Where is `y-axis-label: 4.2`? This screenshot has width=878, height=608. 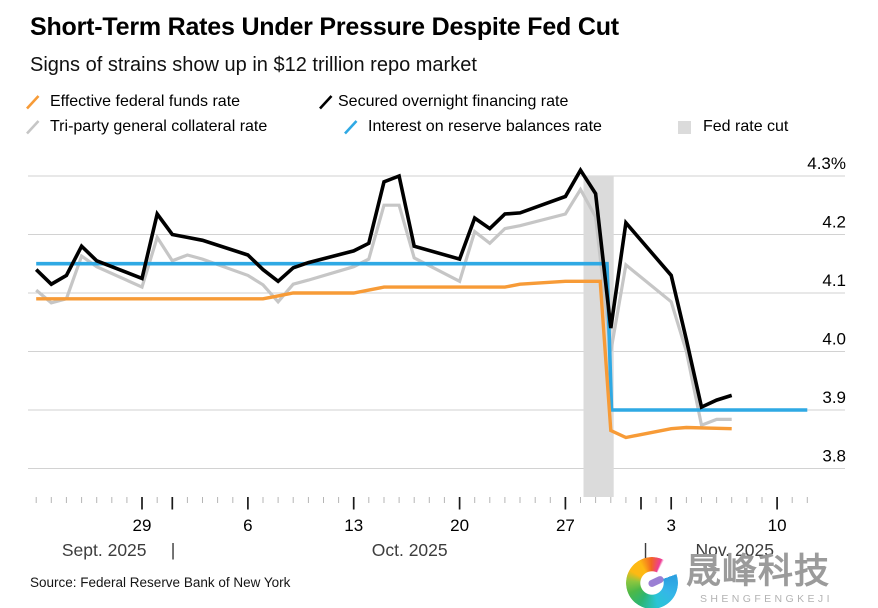
y-axis-label: 4.2 is located at coordinates (834, 222).